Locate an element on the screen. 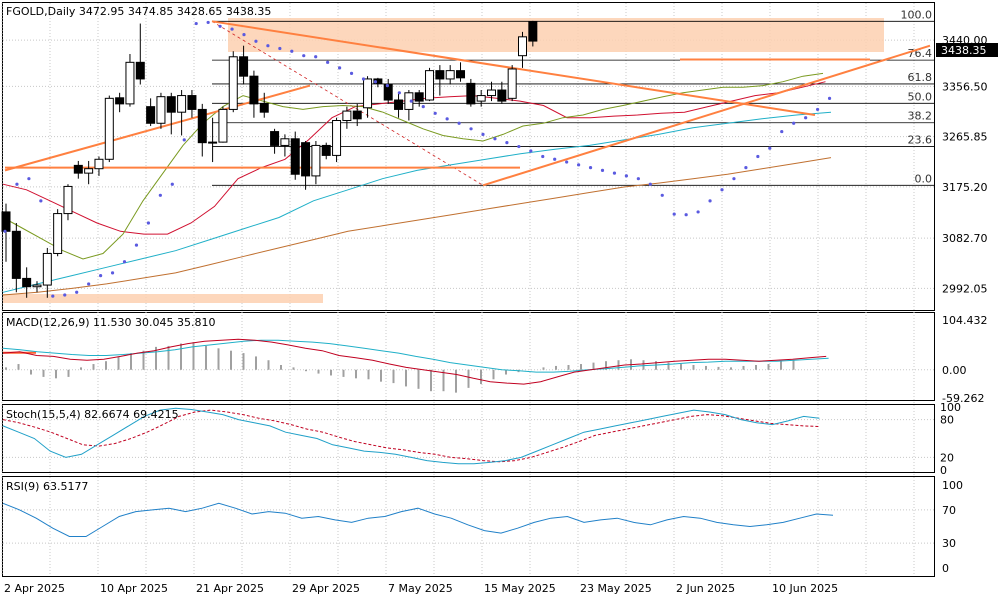 The width and height of the screenshot is (1000, 600). date-tick-label: 10 Jun 2025 is located at coordinates (805, 588).